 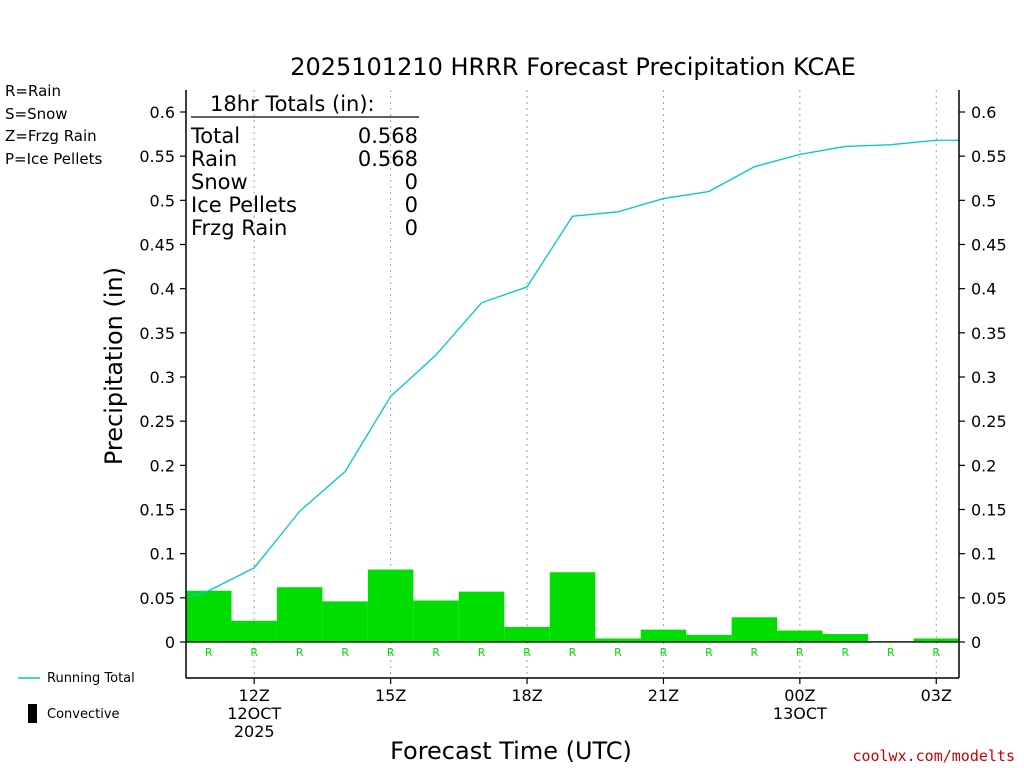 I want to click on y-tick-label-left: 0.1, so click(x=162, y=554).